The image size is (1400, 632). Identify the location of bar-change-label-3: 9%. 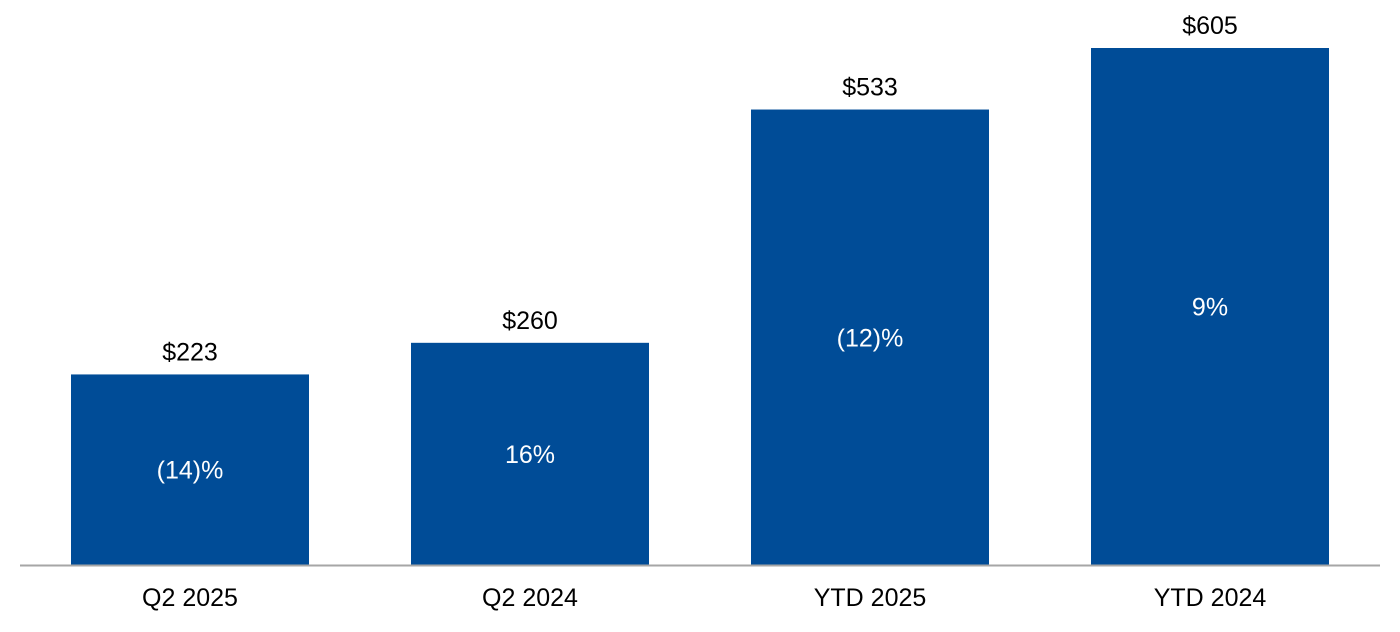
(1210, 308).